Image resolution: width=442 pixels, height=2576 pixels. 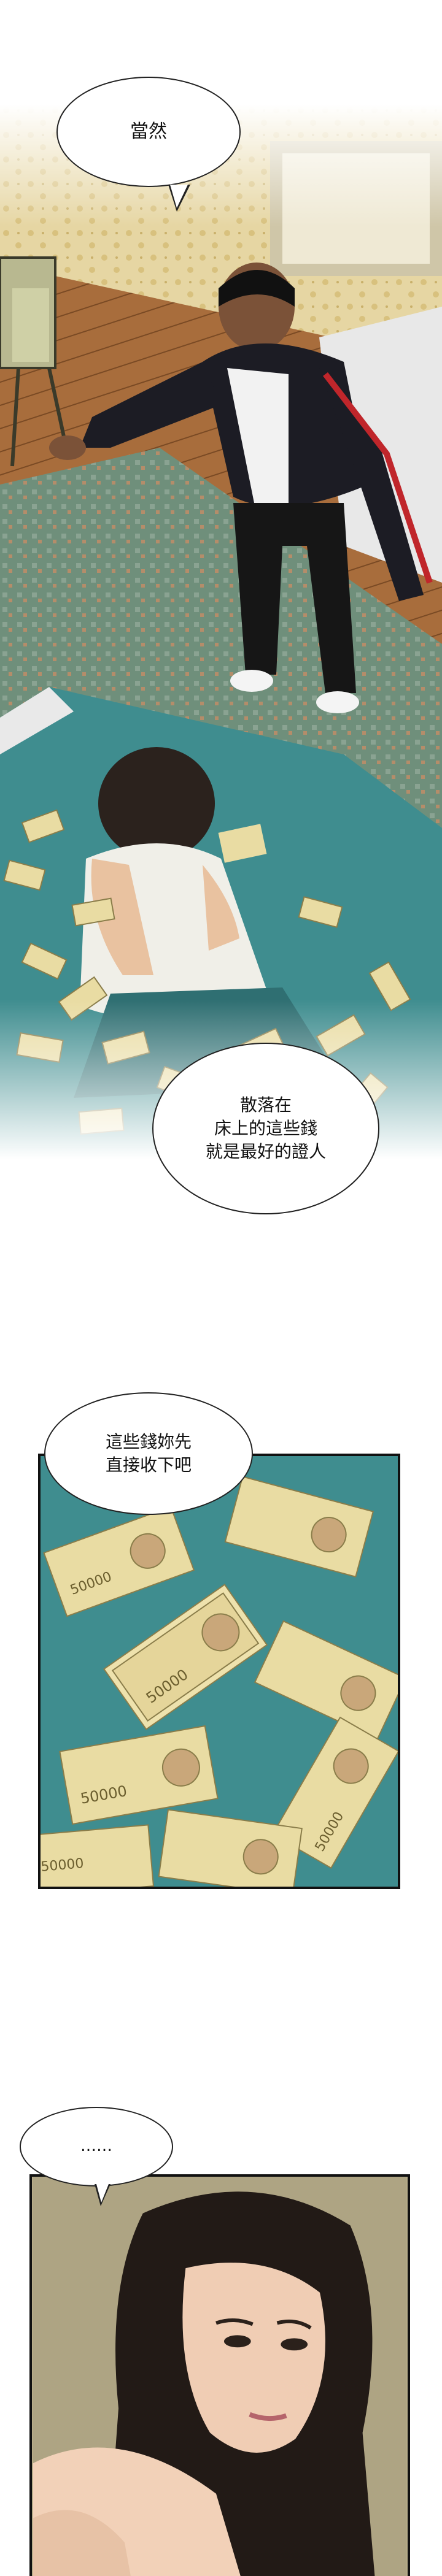 What do you see at coordinates (148, 131) in the screenshot?
I see `speech-bubble-1-text: 當然` at bounding box center [148, 131].